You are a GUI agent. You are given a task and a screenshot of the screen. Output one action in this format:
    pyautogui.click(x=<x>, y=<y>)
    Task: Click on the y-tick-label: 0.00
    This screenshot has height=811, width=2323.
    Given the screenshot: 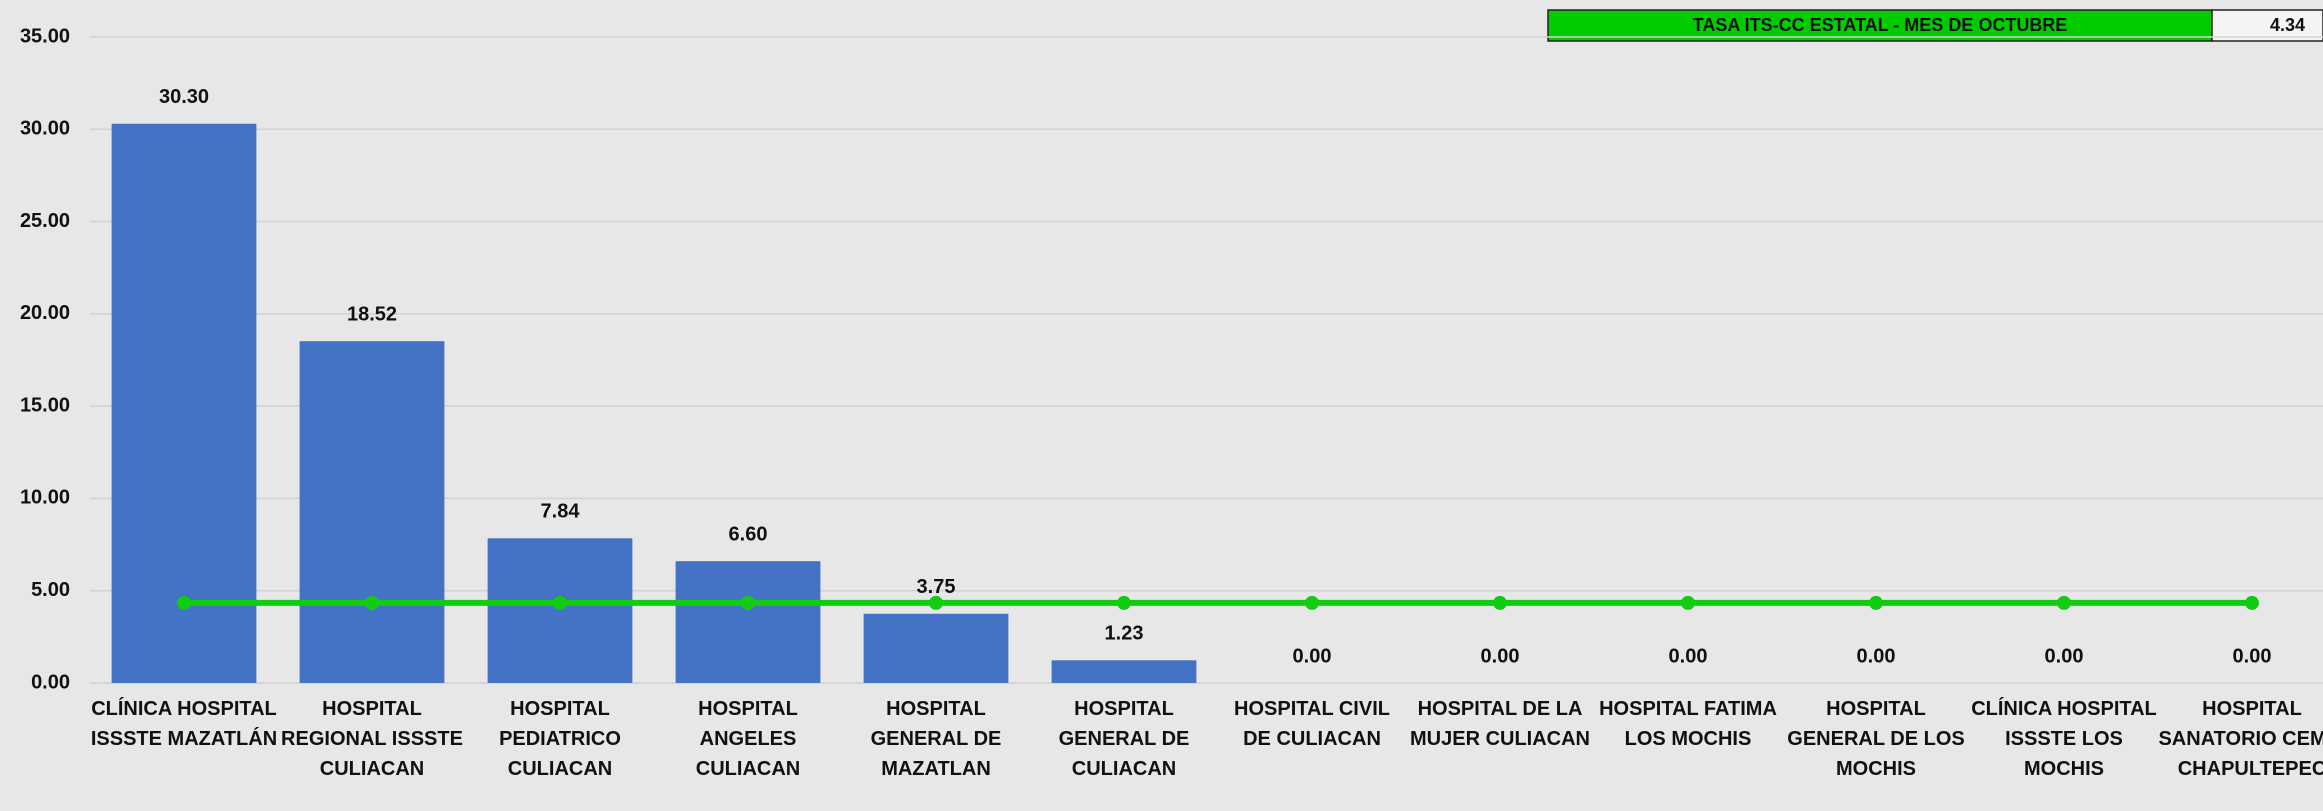 What is the action you would take?
    pyautogui.click(x=50, y=682)
    